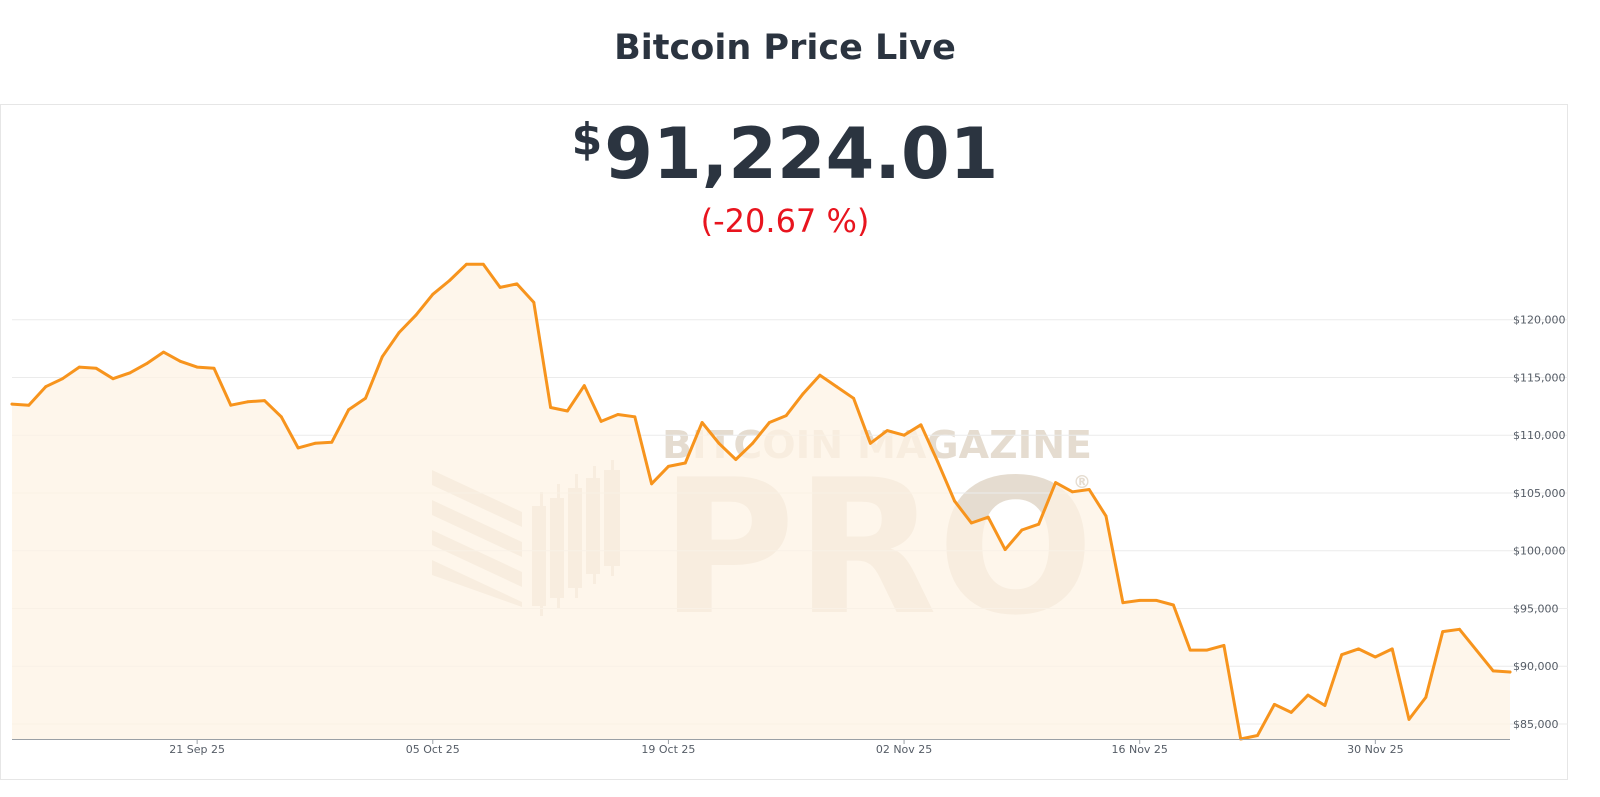  What do you see at coordinates (1139, 749) in the screenshot?
I see `x-tick-label: 16 Nov 25` at bounding box center [1139, 749].